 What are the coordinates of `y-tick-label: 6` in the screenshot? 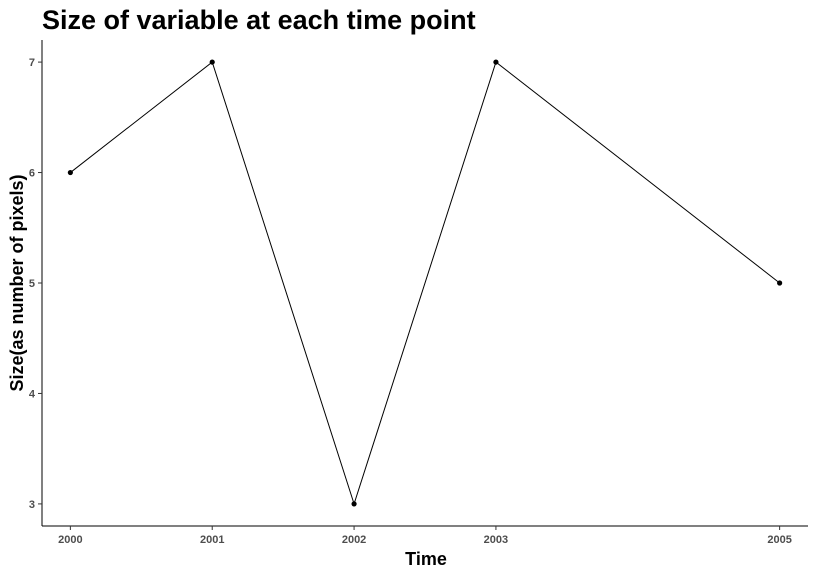 It's located at (32, 174).